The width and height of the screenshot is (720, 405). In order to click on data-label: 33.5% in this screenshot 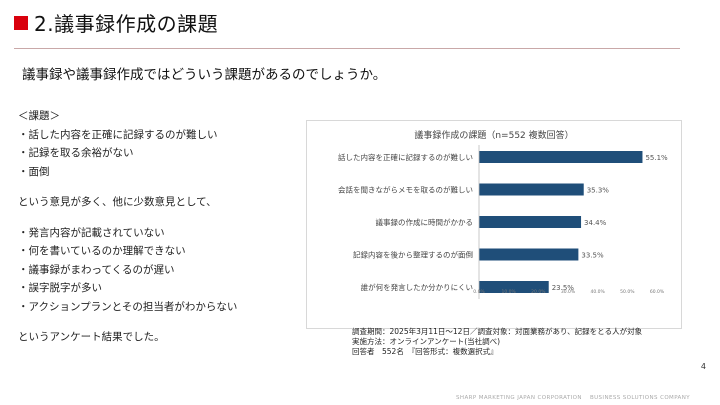, I will do `click(592, 256)`.